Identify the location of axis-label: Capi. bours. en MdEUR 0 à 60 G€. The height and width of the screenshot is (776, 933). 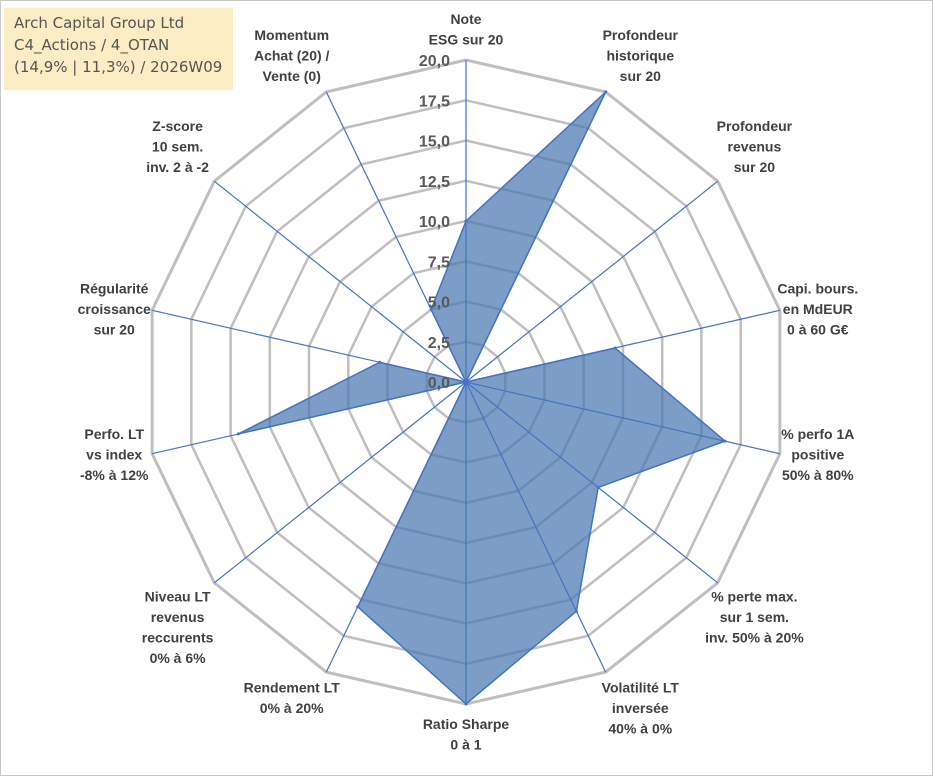
(817, 308).